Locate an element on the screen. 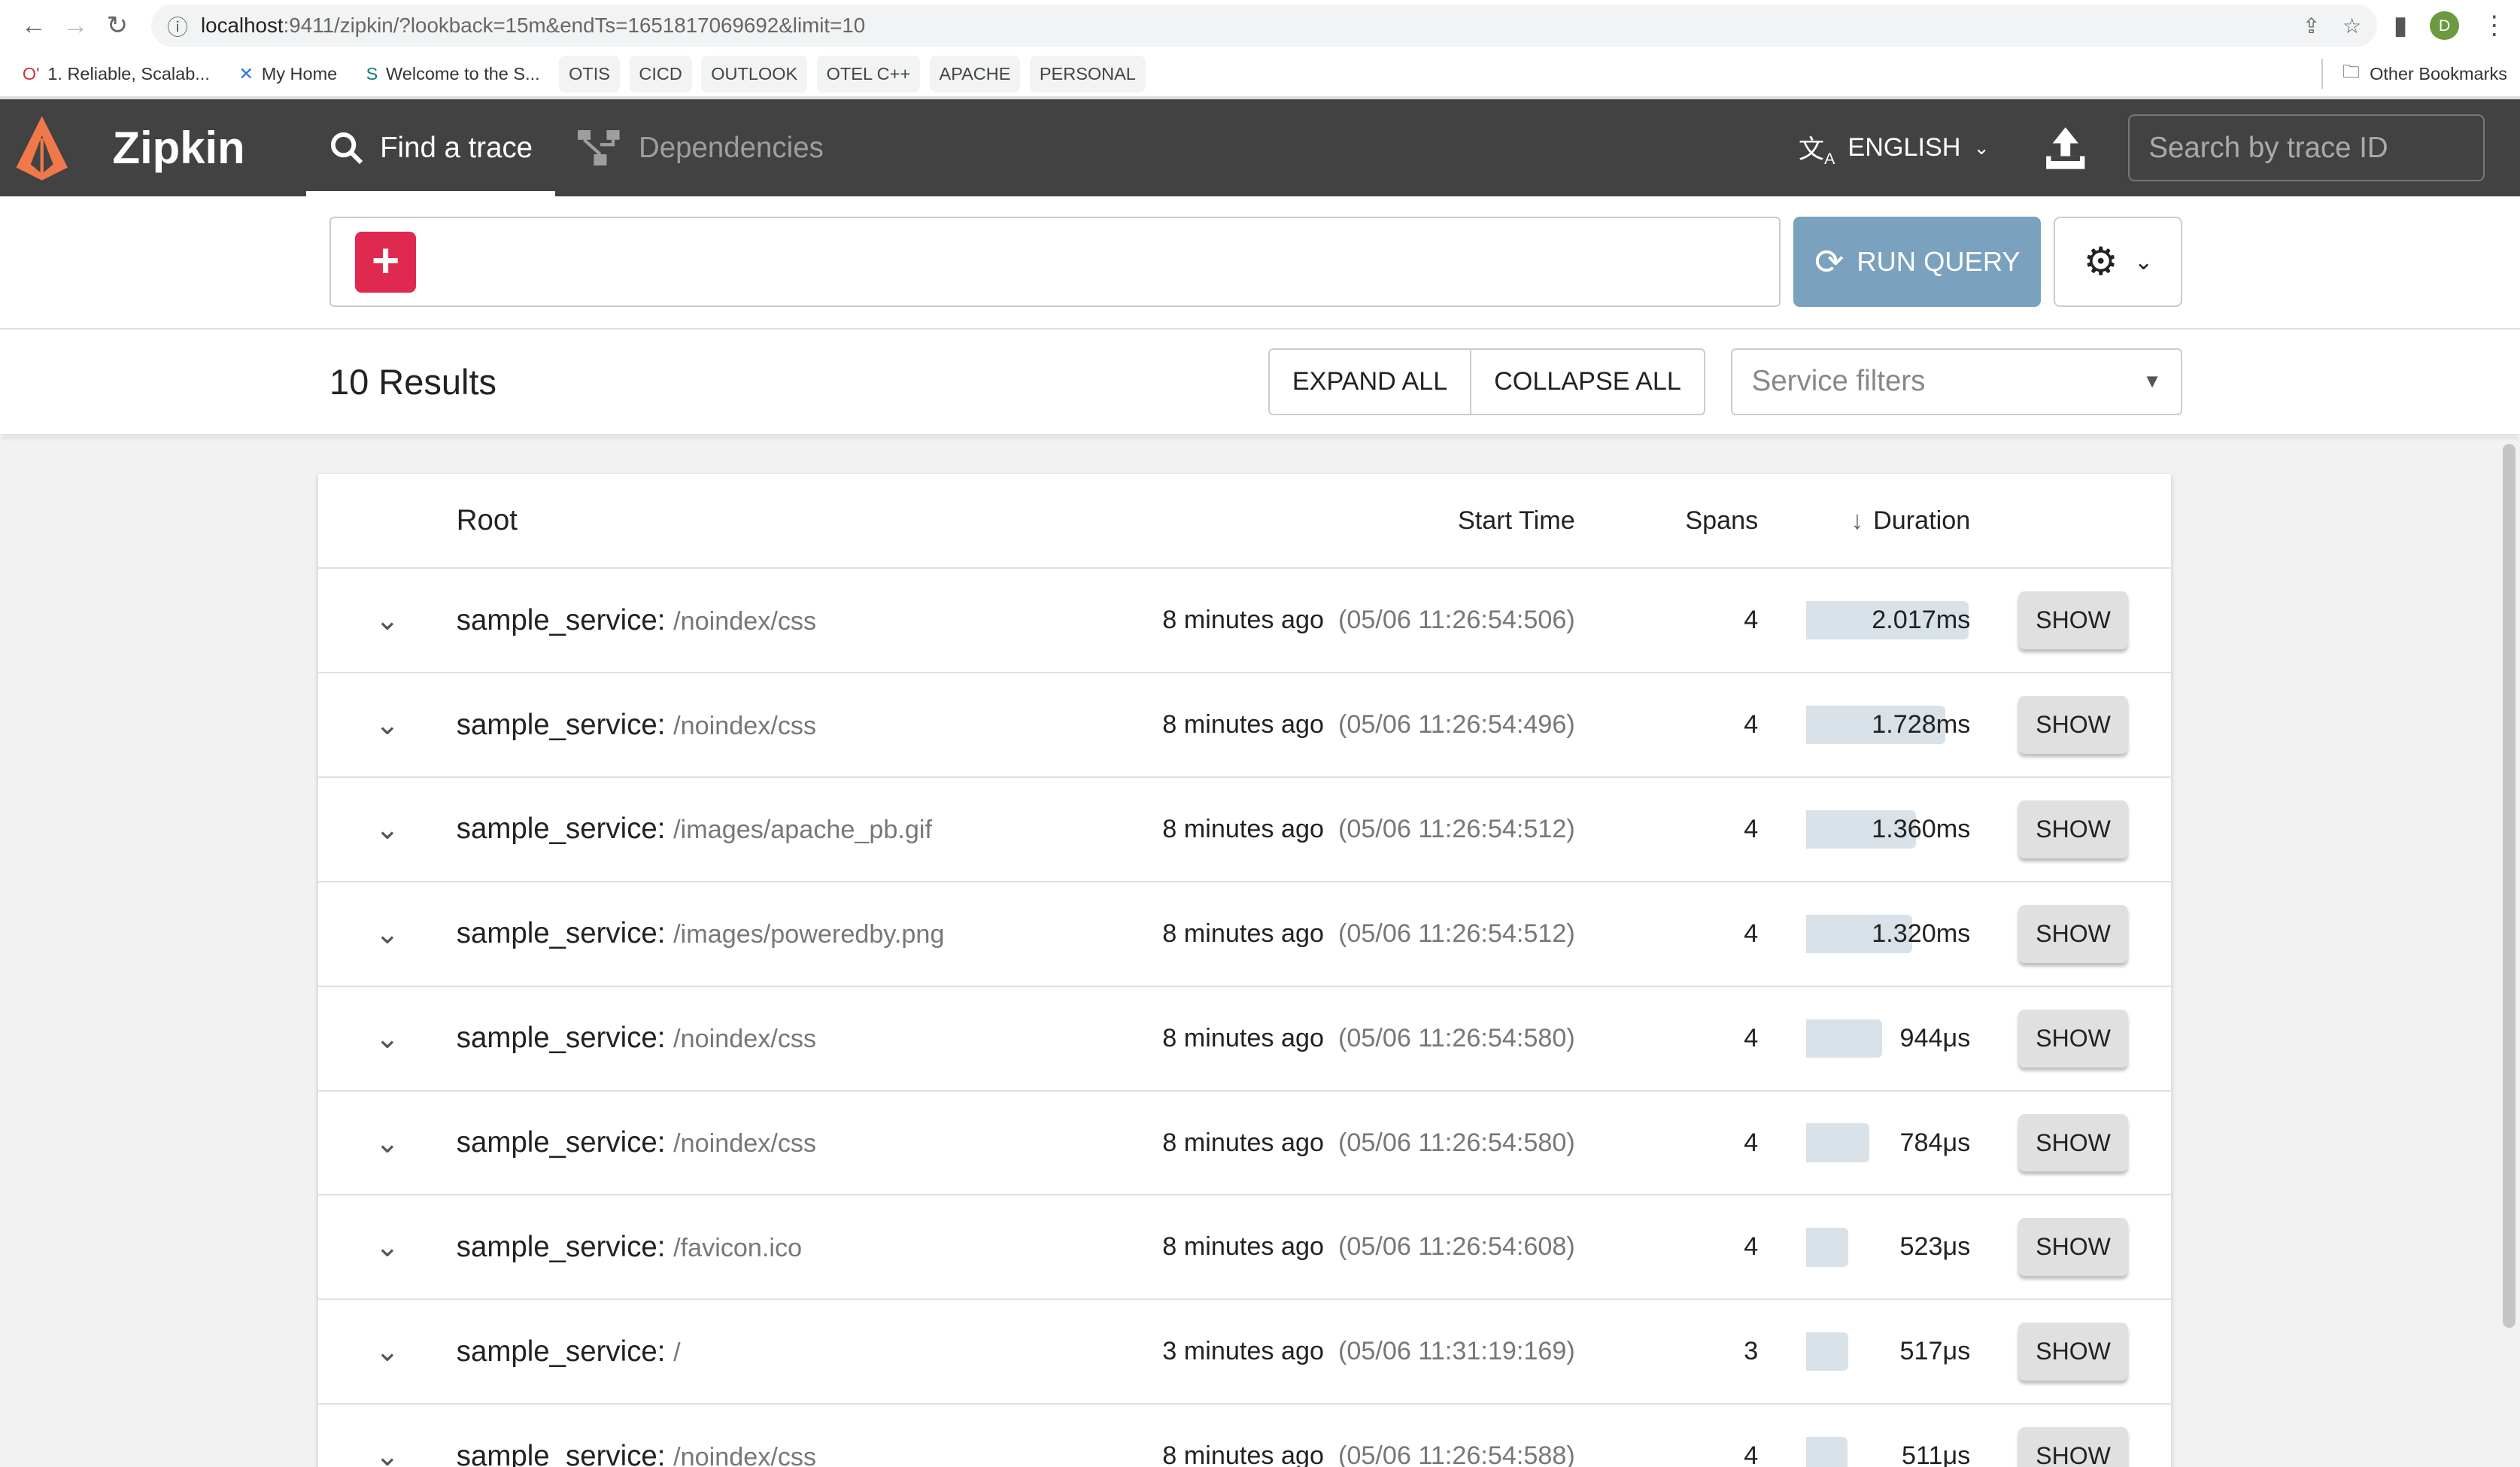  upload-icon is located at coordinates (2066, 148).